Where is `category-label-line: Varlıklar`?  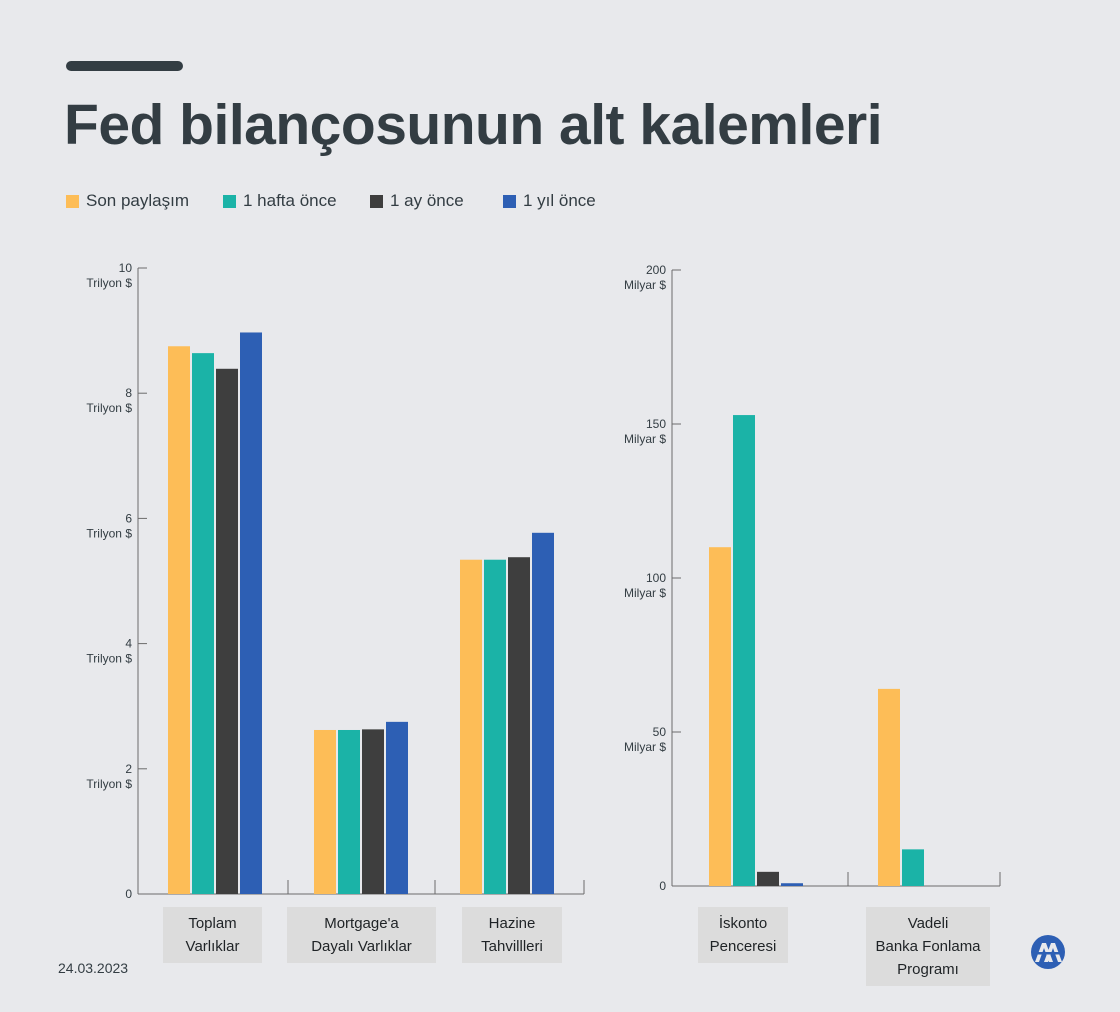 category-label-line: Varlıklar is located at coordinates (212, 946).